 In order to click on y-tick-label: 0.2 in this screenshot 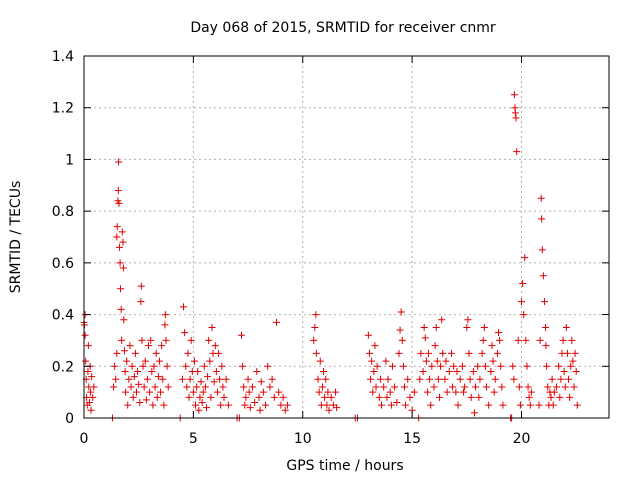, I will do `click(63, 367)`.